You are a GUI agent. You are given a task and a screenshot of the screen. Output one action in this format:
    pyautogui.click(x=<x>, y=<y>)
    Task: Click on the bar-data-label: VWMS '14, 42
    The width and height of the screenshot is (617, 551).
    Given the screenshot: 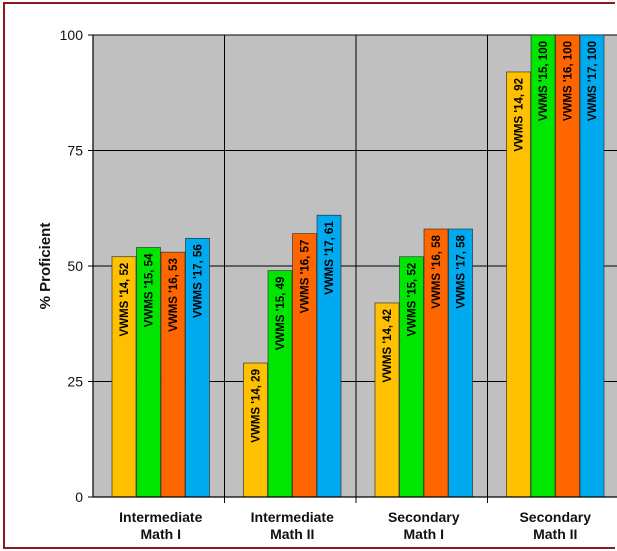 What is the action you would take?
    pyautogui.click(x=388, y=346)
    